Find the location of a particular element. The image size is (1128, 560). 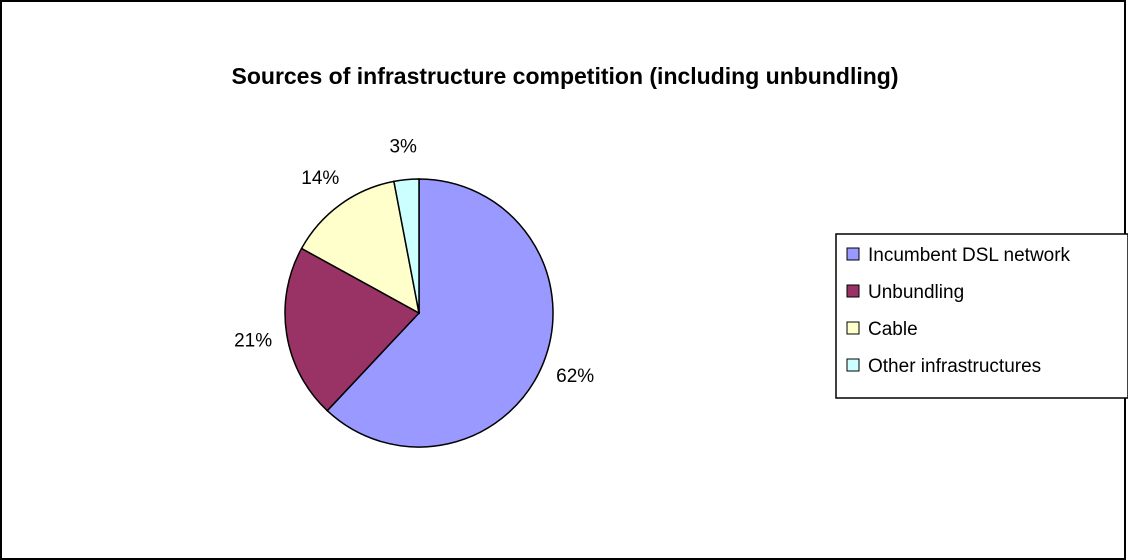

legend-label-unbundling: Unbundling is located at coordinates (916, 292).